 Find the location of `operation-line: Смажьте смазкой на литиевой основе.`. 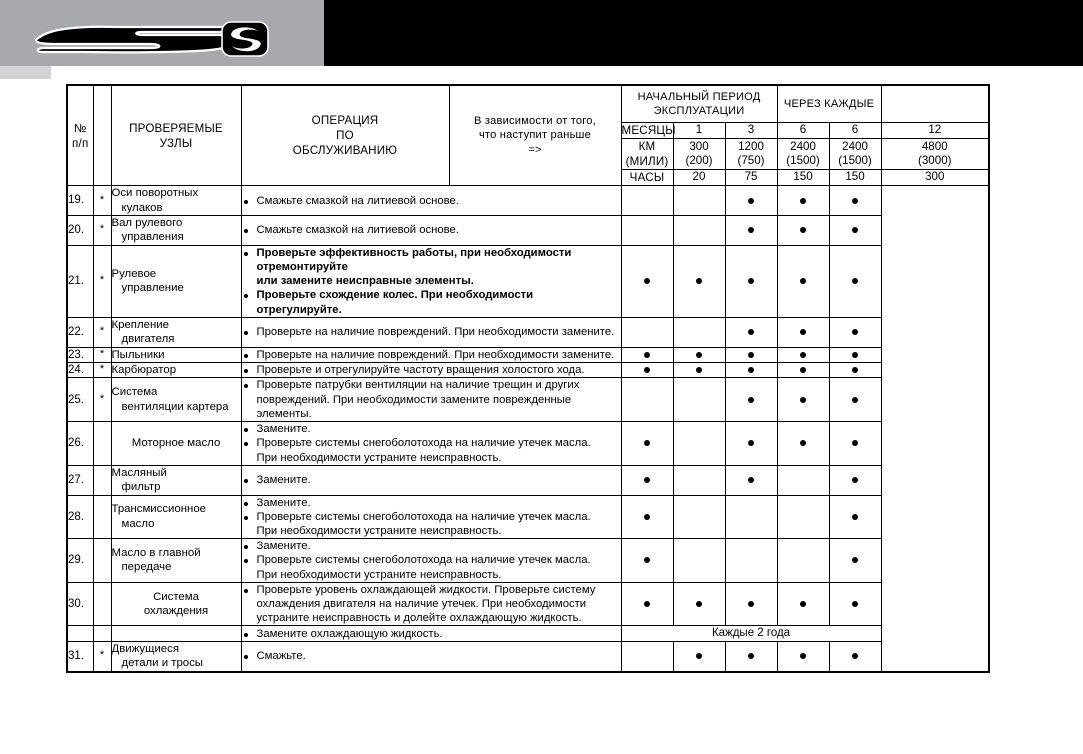

operation-line: Смажьте смазкой на литиевой основе. is located at coordinates (357, 230).